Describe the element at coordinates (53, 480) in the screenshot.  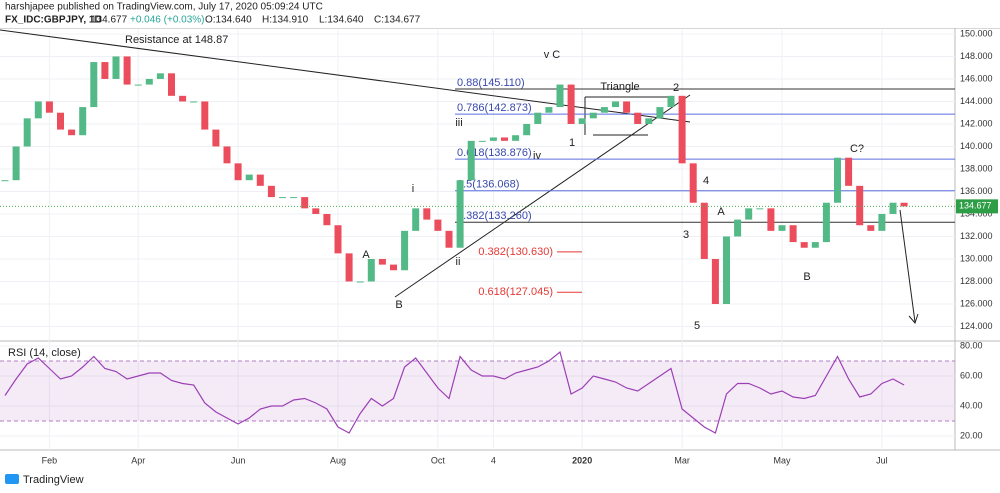
I see `brand-name: TradingView` at that location.